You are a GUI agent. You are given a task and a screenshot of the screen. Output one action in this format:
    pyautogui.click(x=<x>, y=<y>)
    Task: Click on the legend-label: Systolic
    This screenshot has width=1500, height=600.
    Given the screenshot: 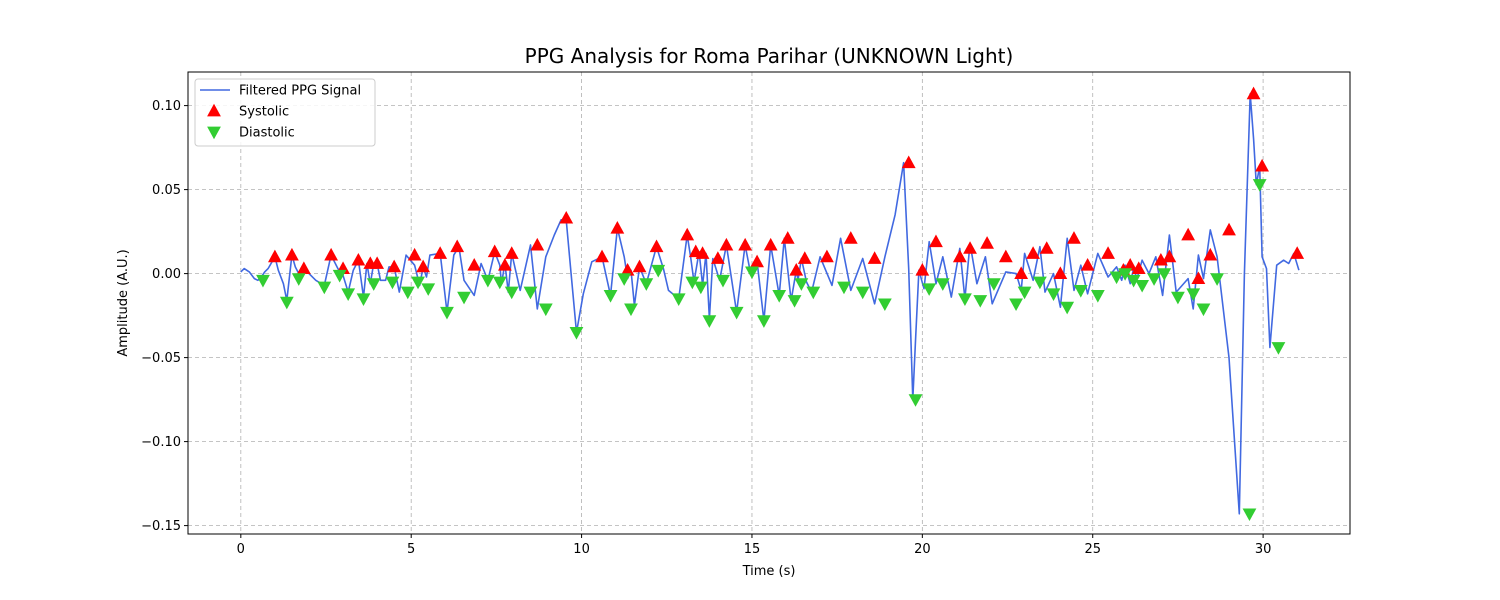 What is the action you would take?
    pyautogui.click(x=264, y=112)
    